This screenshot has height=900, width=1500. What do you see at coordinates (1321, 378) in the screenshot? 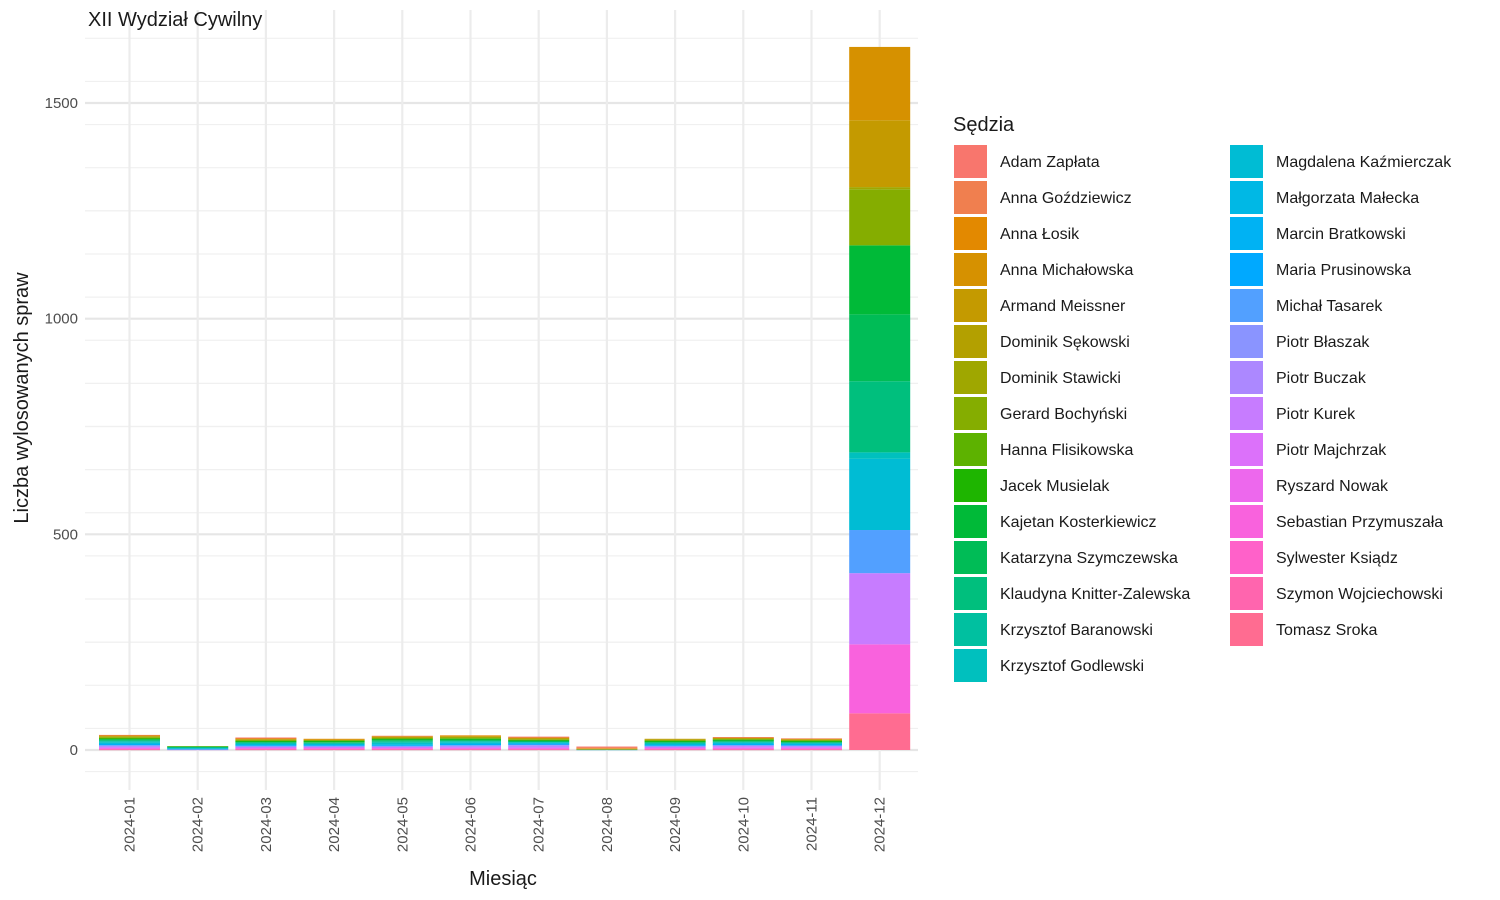
I see `legend-label: Piotr Buczak` at bounding box center [1321, 378].